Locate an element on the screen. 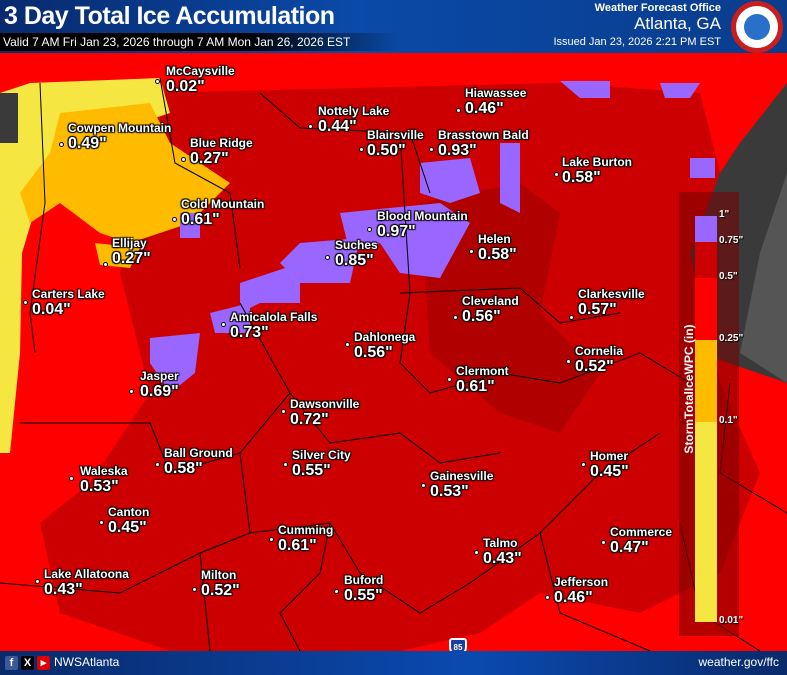 The width and height of the screenshot is (787, 675). location-label: Homer 0.45" is located at coordinates (609, 465).